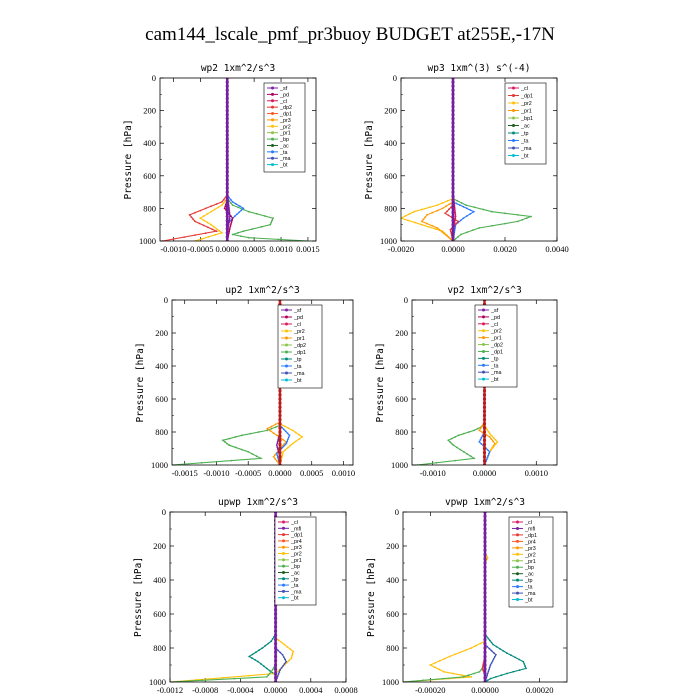  I want to click on series-line-pr1, so click(427, 159).